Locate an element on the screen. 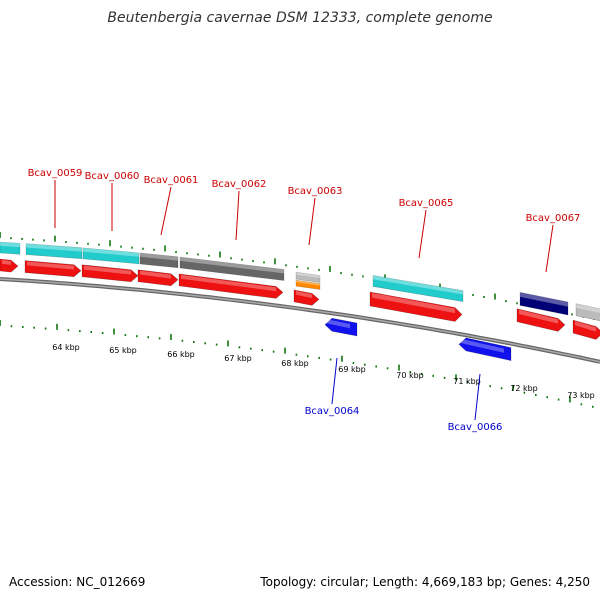 This screenshot has height=600, width=600. gene-label-bcav-0059: Bcav_0059 is located at coordinates (55, 173).